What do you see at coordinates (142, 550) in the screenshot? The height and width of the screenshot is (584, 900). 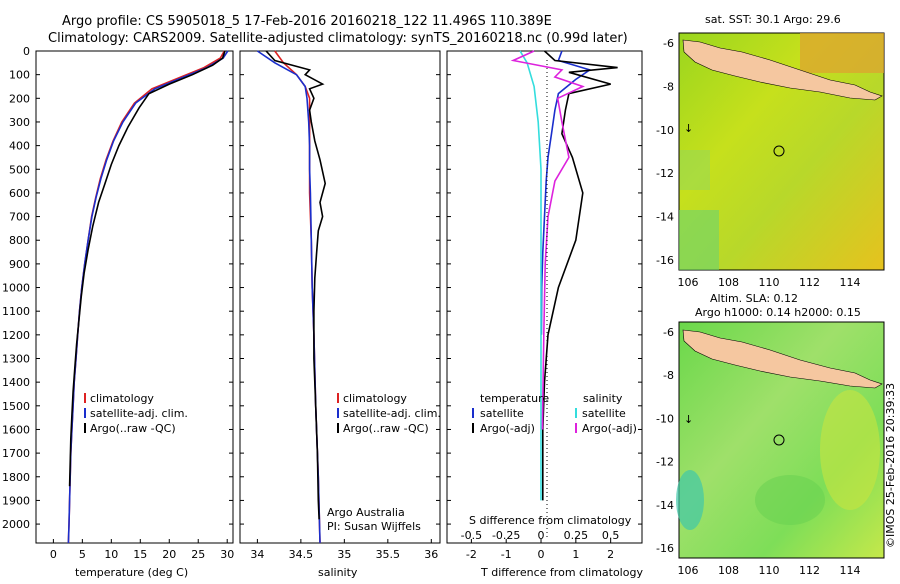 I see `temperature-x-ticks: 0 5 10 15 20 25 30` at bounding box center [142, 550].